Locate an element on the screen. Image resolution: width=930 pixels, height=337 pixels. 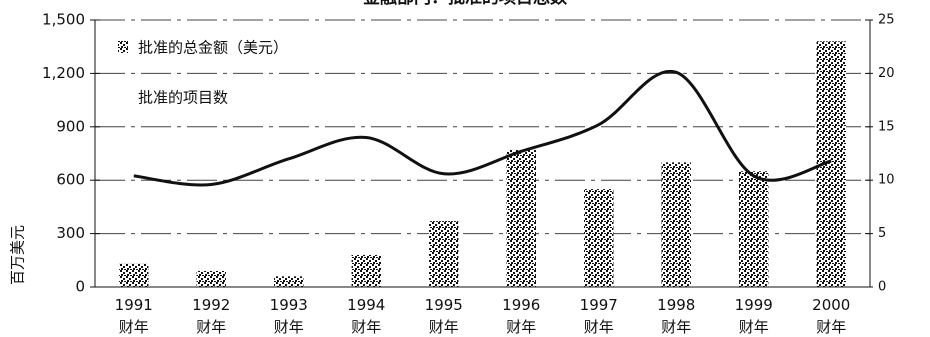
x-tick-line: 1991 is located at coordinates (134, 305).